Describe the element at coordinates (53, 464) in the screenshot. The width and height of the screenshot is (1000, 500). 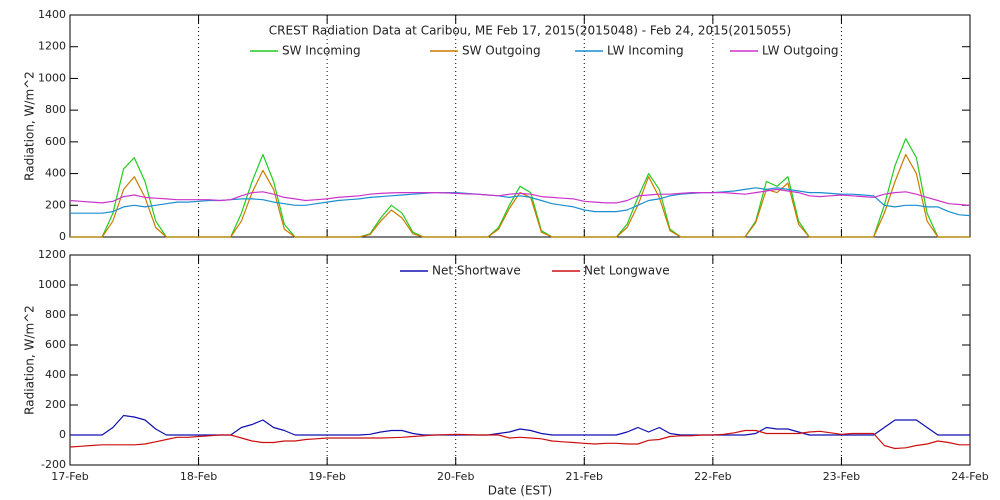
I see `y-tick-label: -200` at that location.